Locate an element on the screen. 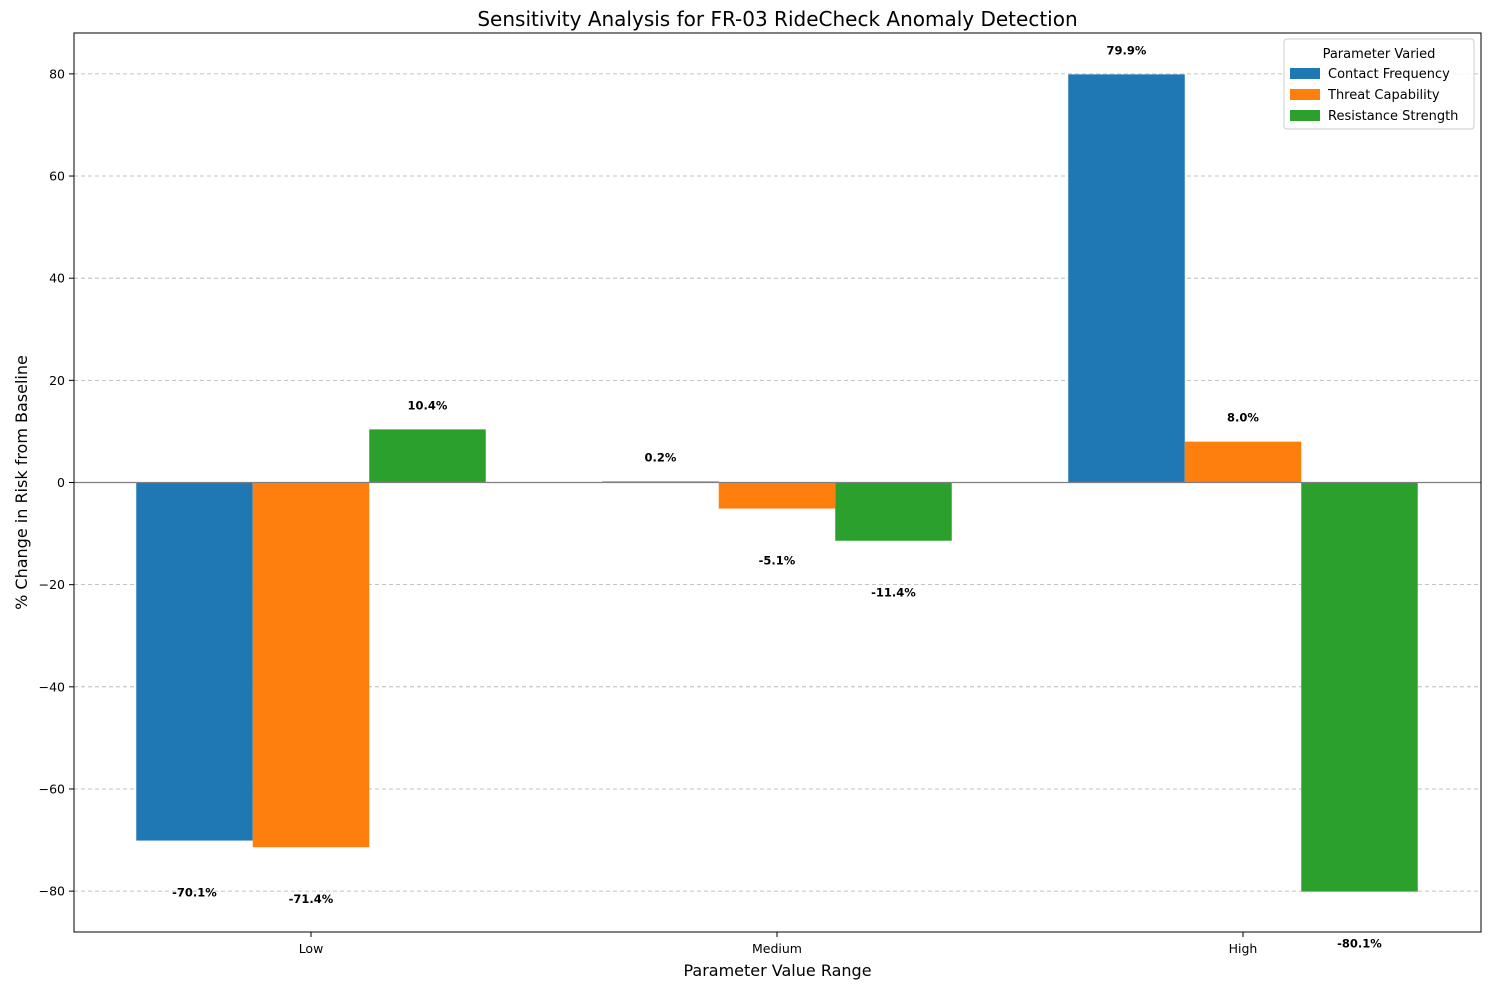 The image size is (1489, 989). y-tick-label: 80 is located at coordinates (57, 73).